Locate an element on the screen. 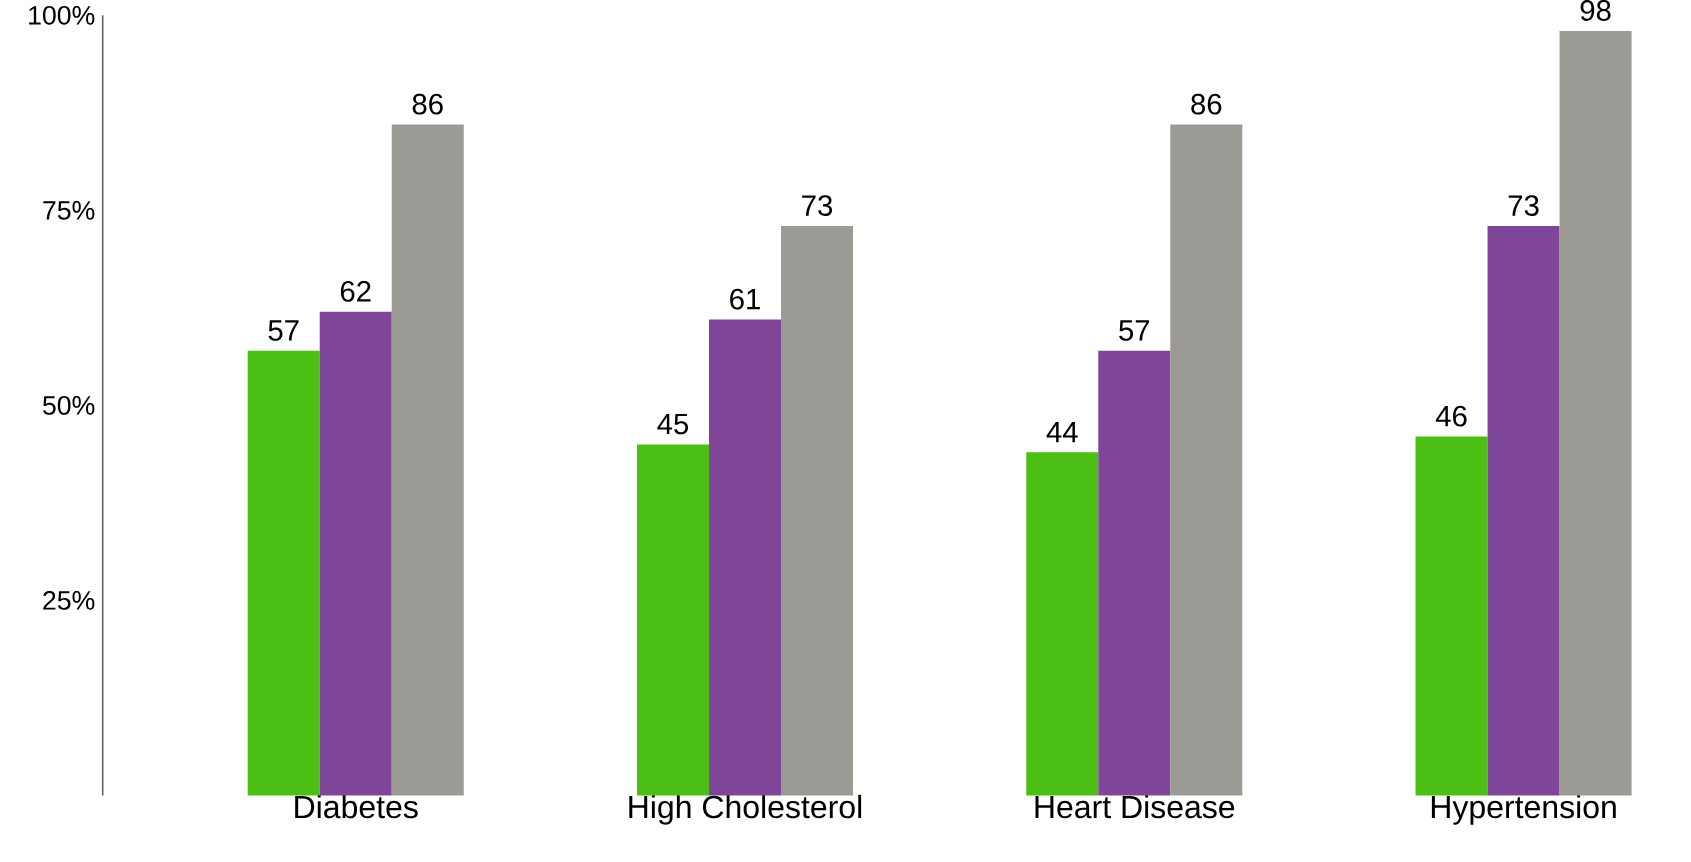 The width and height of the screenshot is (1691, 862). data-label: 98 is located at coordinates (1595, 10).